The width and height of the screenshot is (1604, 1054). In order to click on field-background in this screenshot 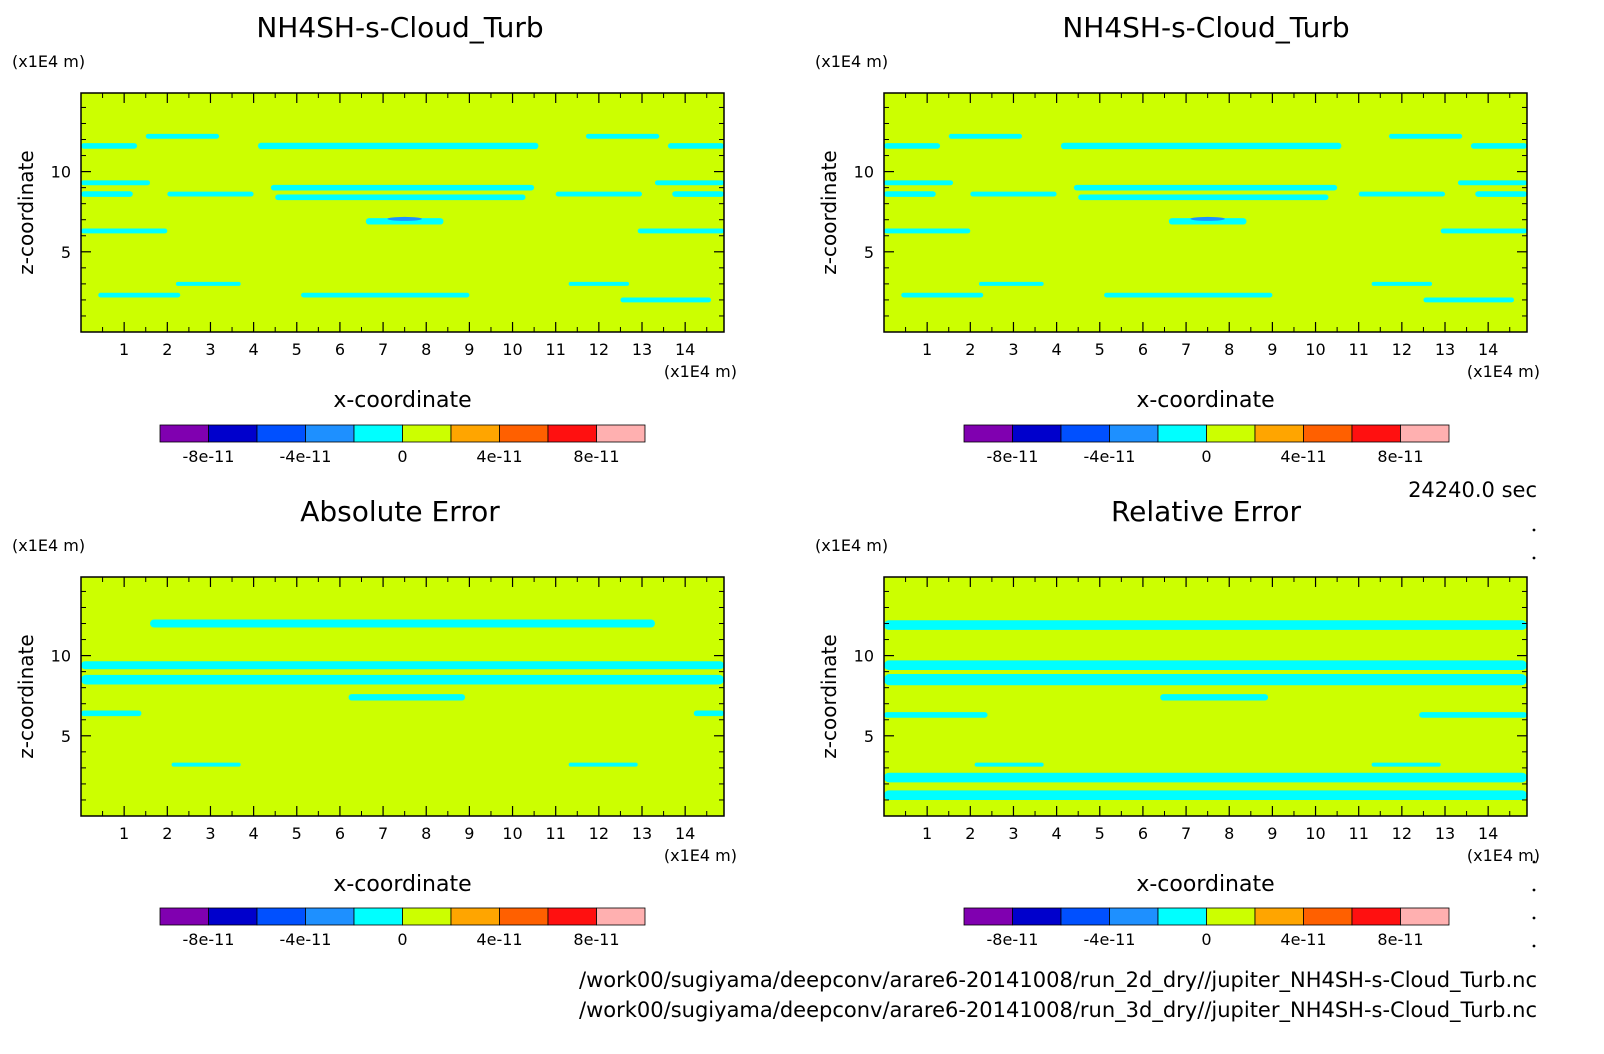, I will do `click(402, 212)`.